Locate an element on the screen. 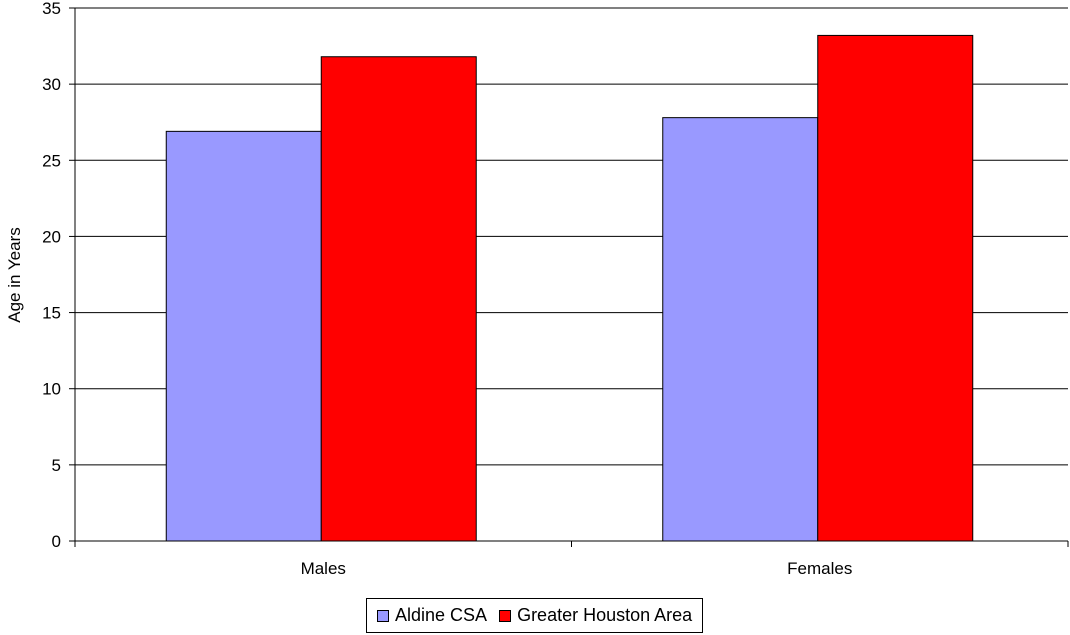 This screenshot has width=1070, height=635. legend-label-aldine: Aldine CSA is located at coordinates (441, 615).